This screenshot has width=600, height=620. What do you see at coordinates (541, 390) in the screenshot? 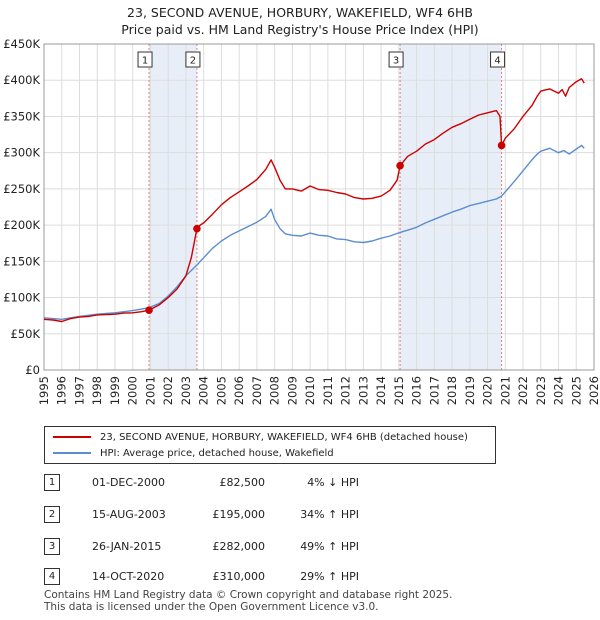
I see `x-tick-label: 2023` at bounding box center [541, 390].